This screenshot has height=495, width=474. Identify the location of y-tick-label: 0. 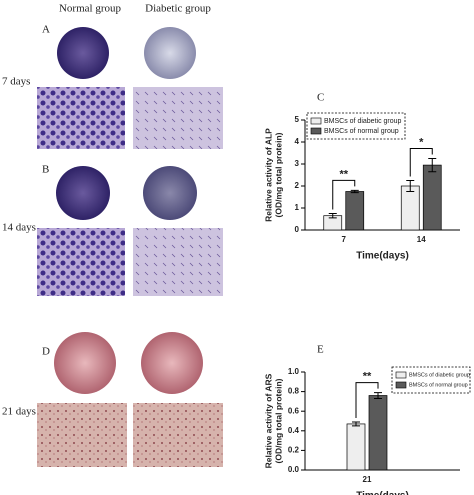
(297, 229).